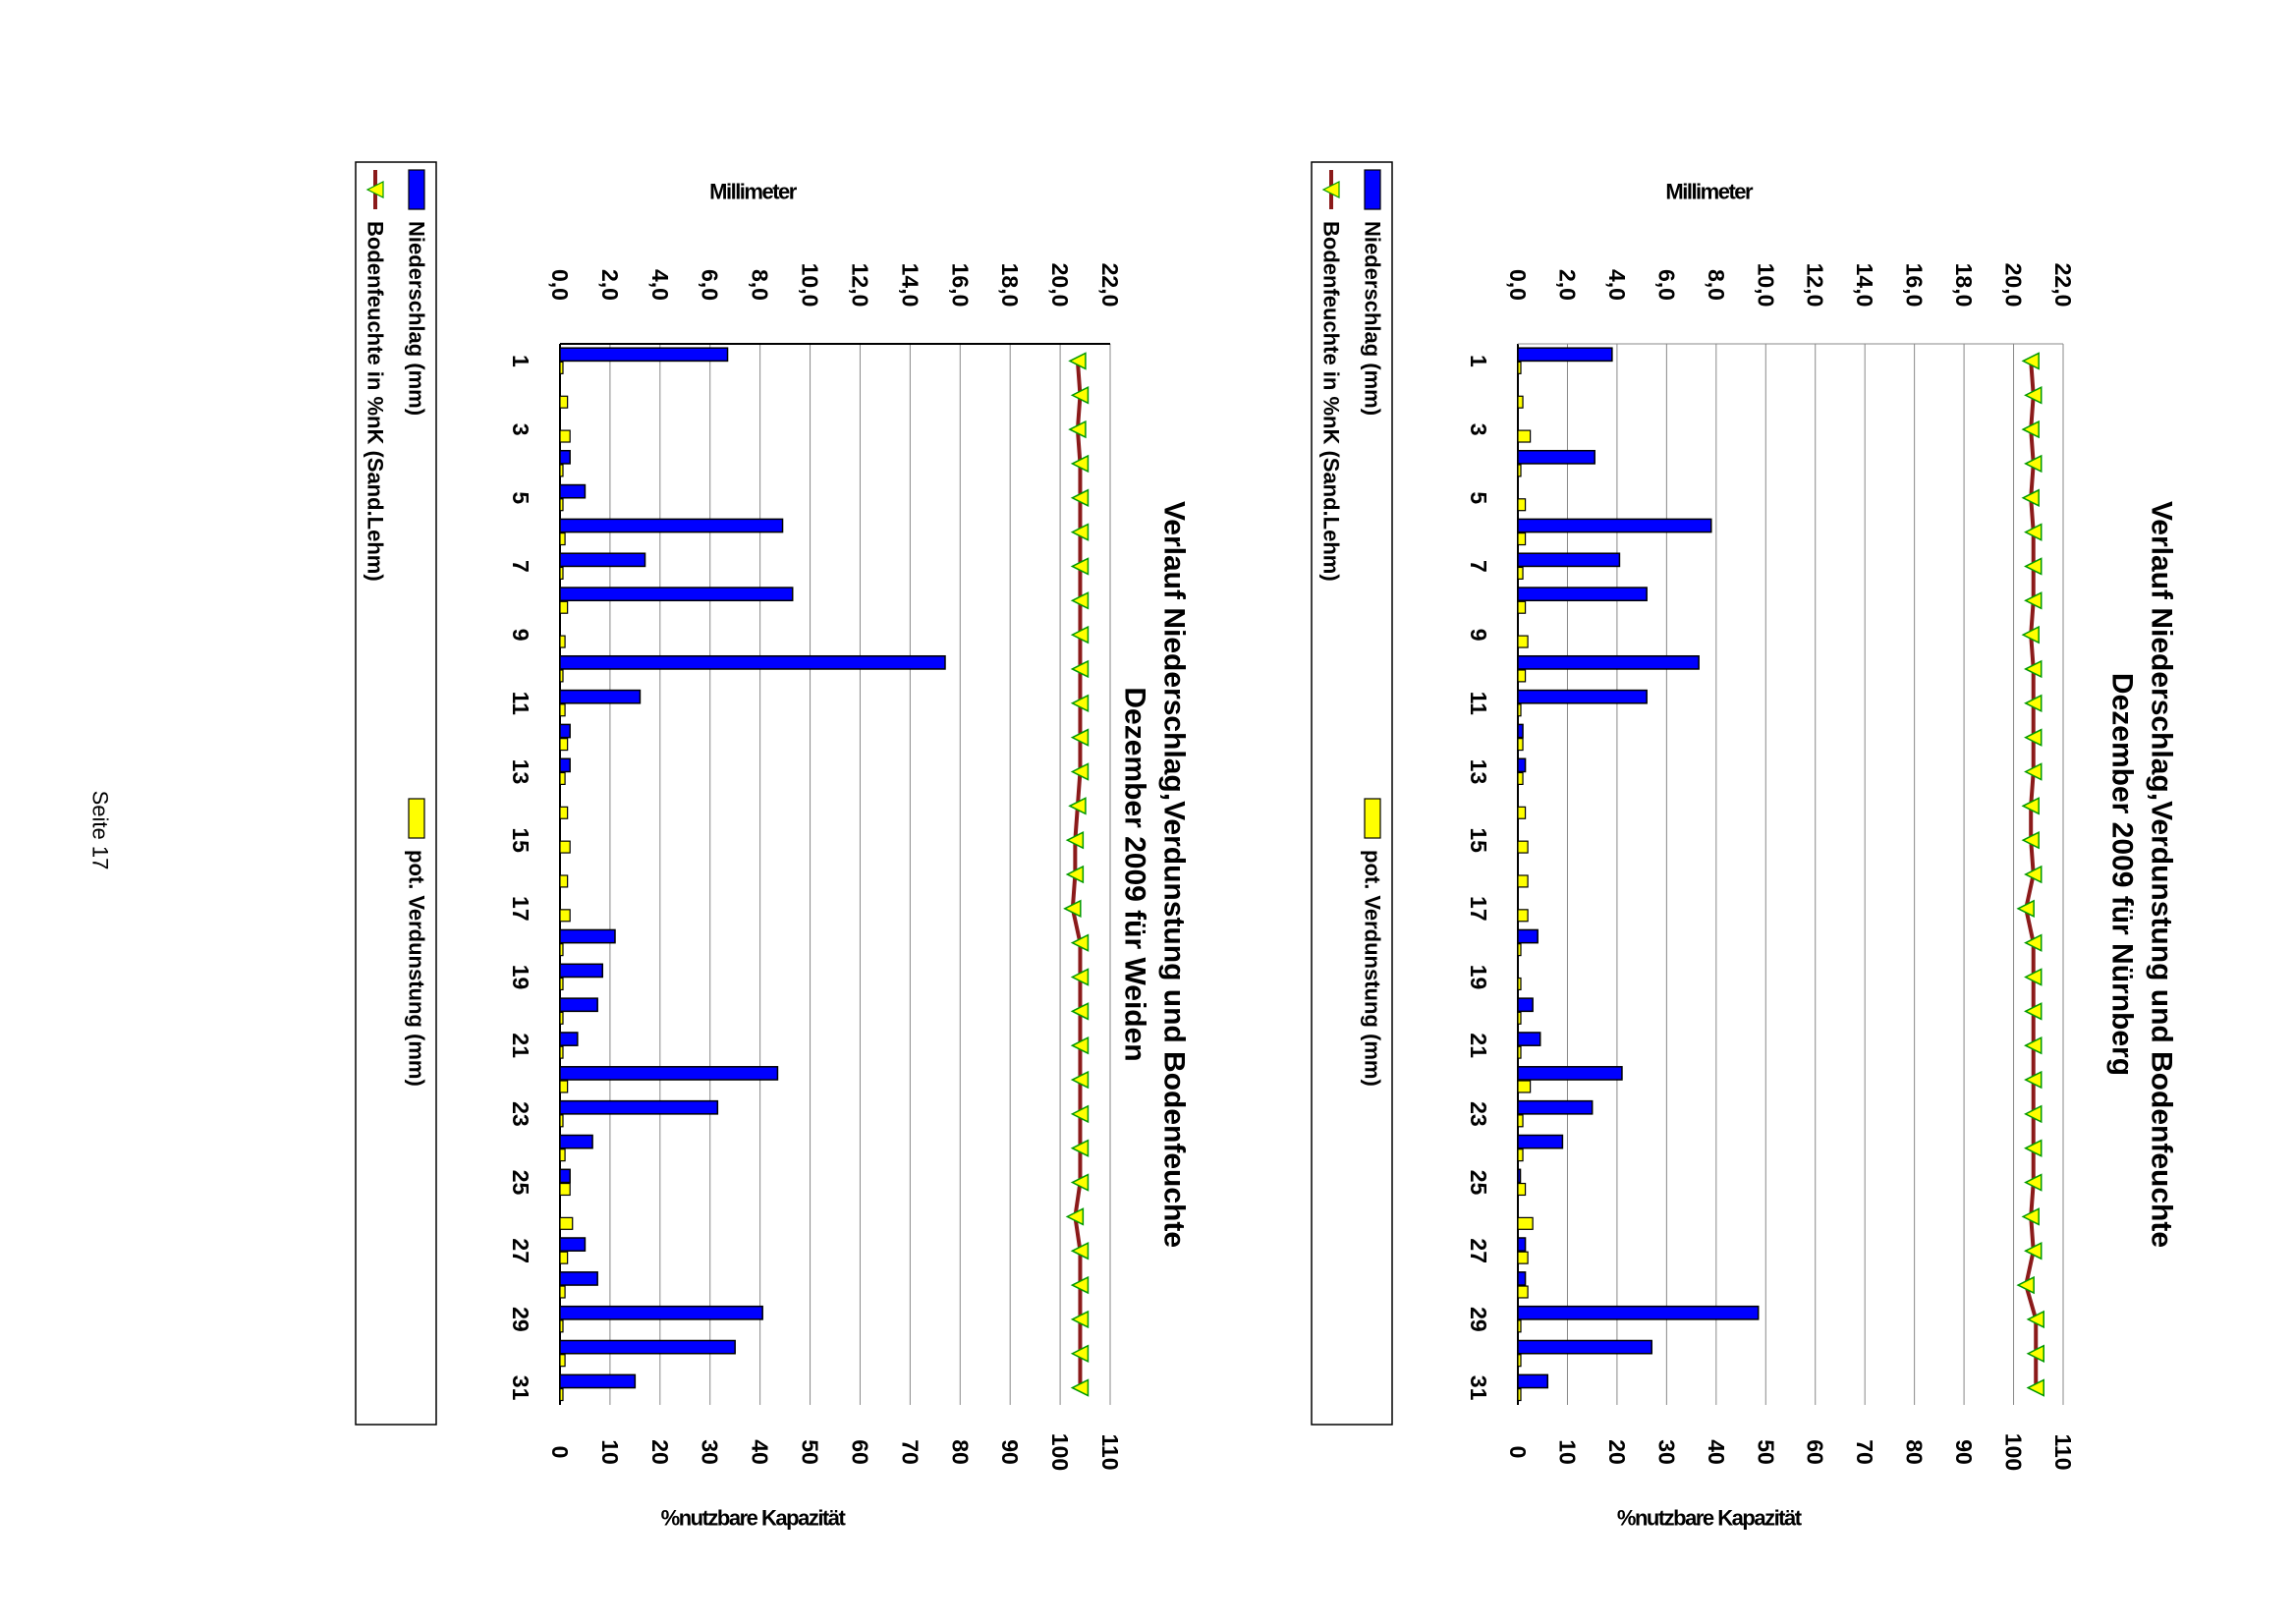 The width and height of the screenshot is (2295, 1624). What do you see at coordinates (811, 1452) in the screenshot?
I see `tick-label-pct: 50` at bounding box center [811, 1452].